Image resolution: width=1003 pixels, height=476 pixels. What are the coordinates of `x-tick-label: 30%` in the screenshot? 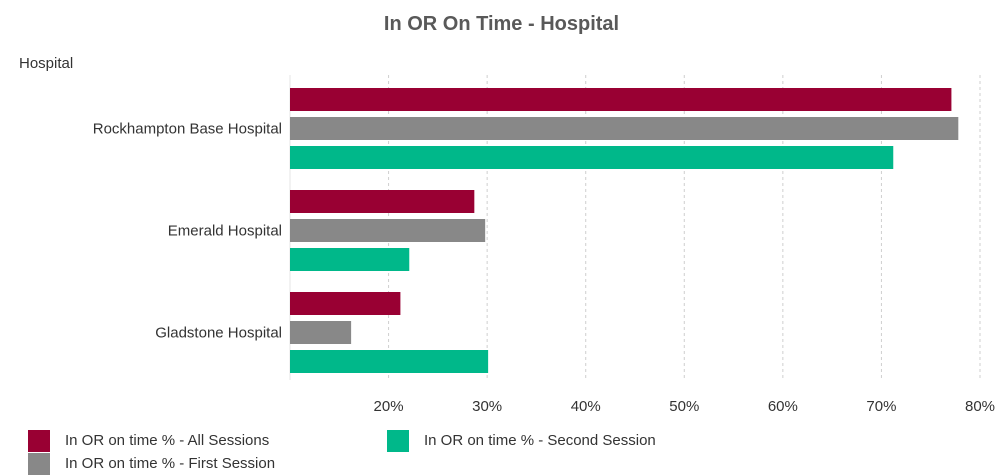 It's located at (487, 406).